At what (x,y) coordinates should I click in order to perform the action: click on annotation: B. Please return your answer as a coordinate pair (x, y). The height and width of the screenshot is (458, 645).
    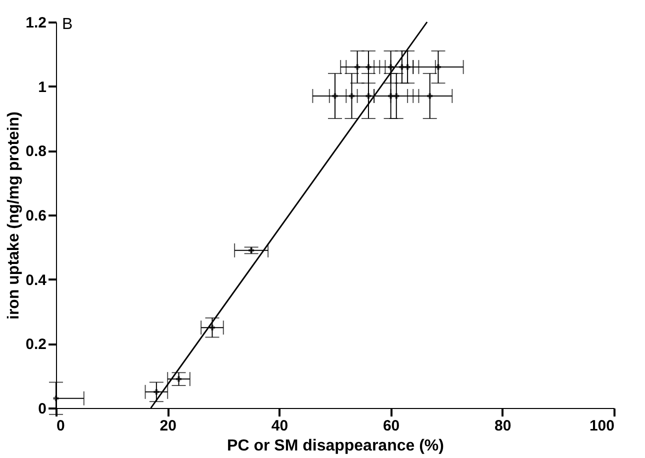
    Looking at the image, I should click on (67, 24).